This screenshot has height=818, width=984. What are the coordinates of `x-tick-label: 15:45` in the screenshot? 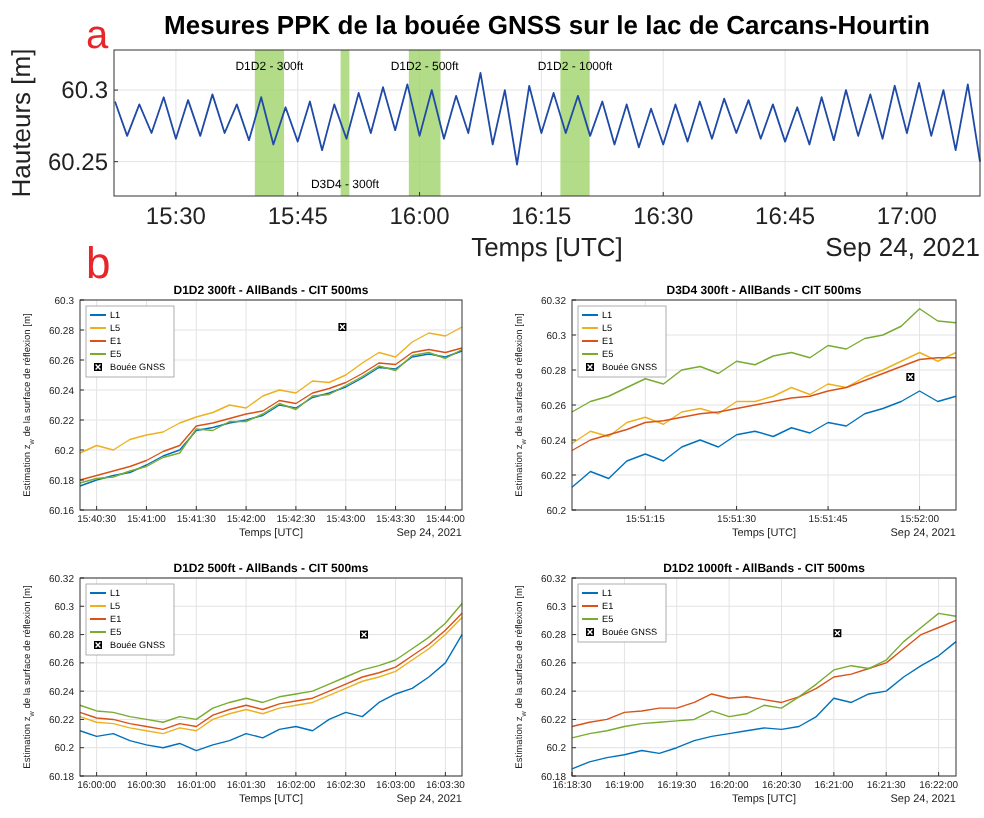 It's located at (298, 216).